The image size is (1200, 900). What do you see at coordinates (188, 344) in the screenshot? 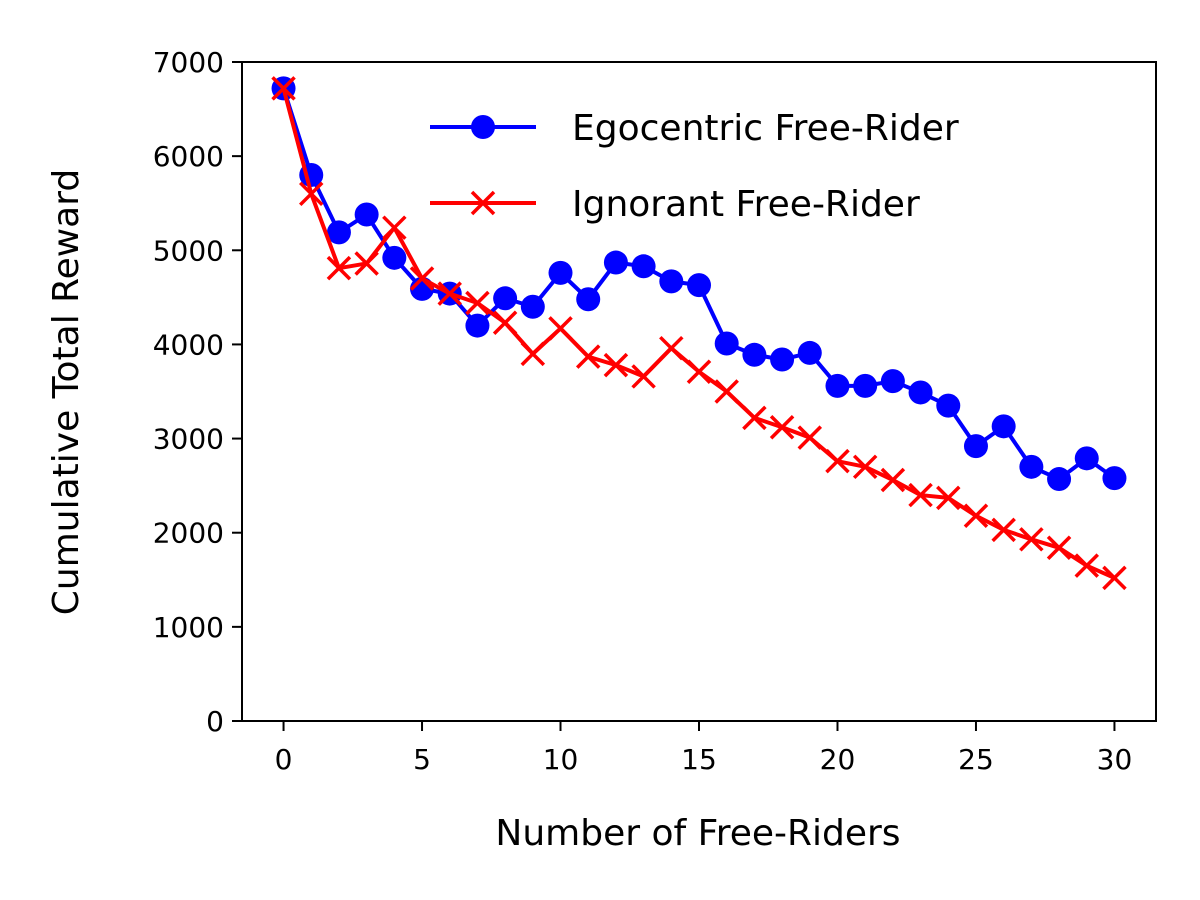
I see `y-tick-label: 4000` at bounding box center [188, 344].